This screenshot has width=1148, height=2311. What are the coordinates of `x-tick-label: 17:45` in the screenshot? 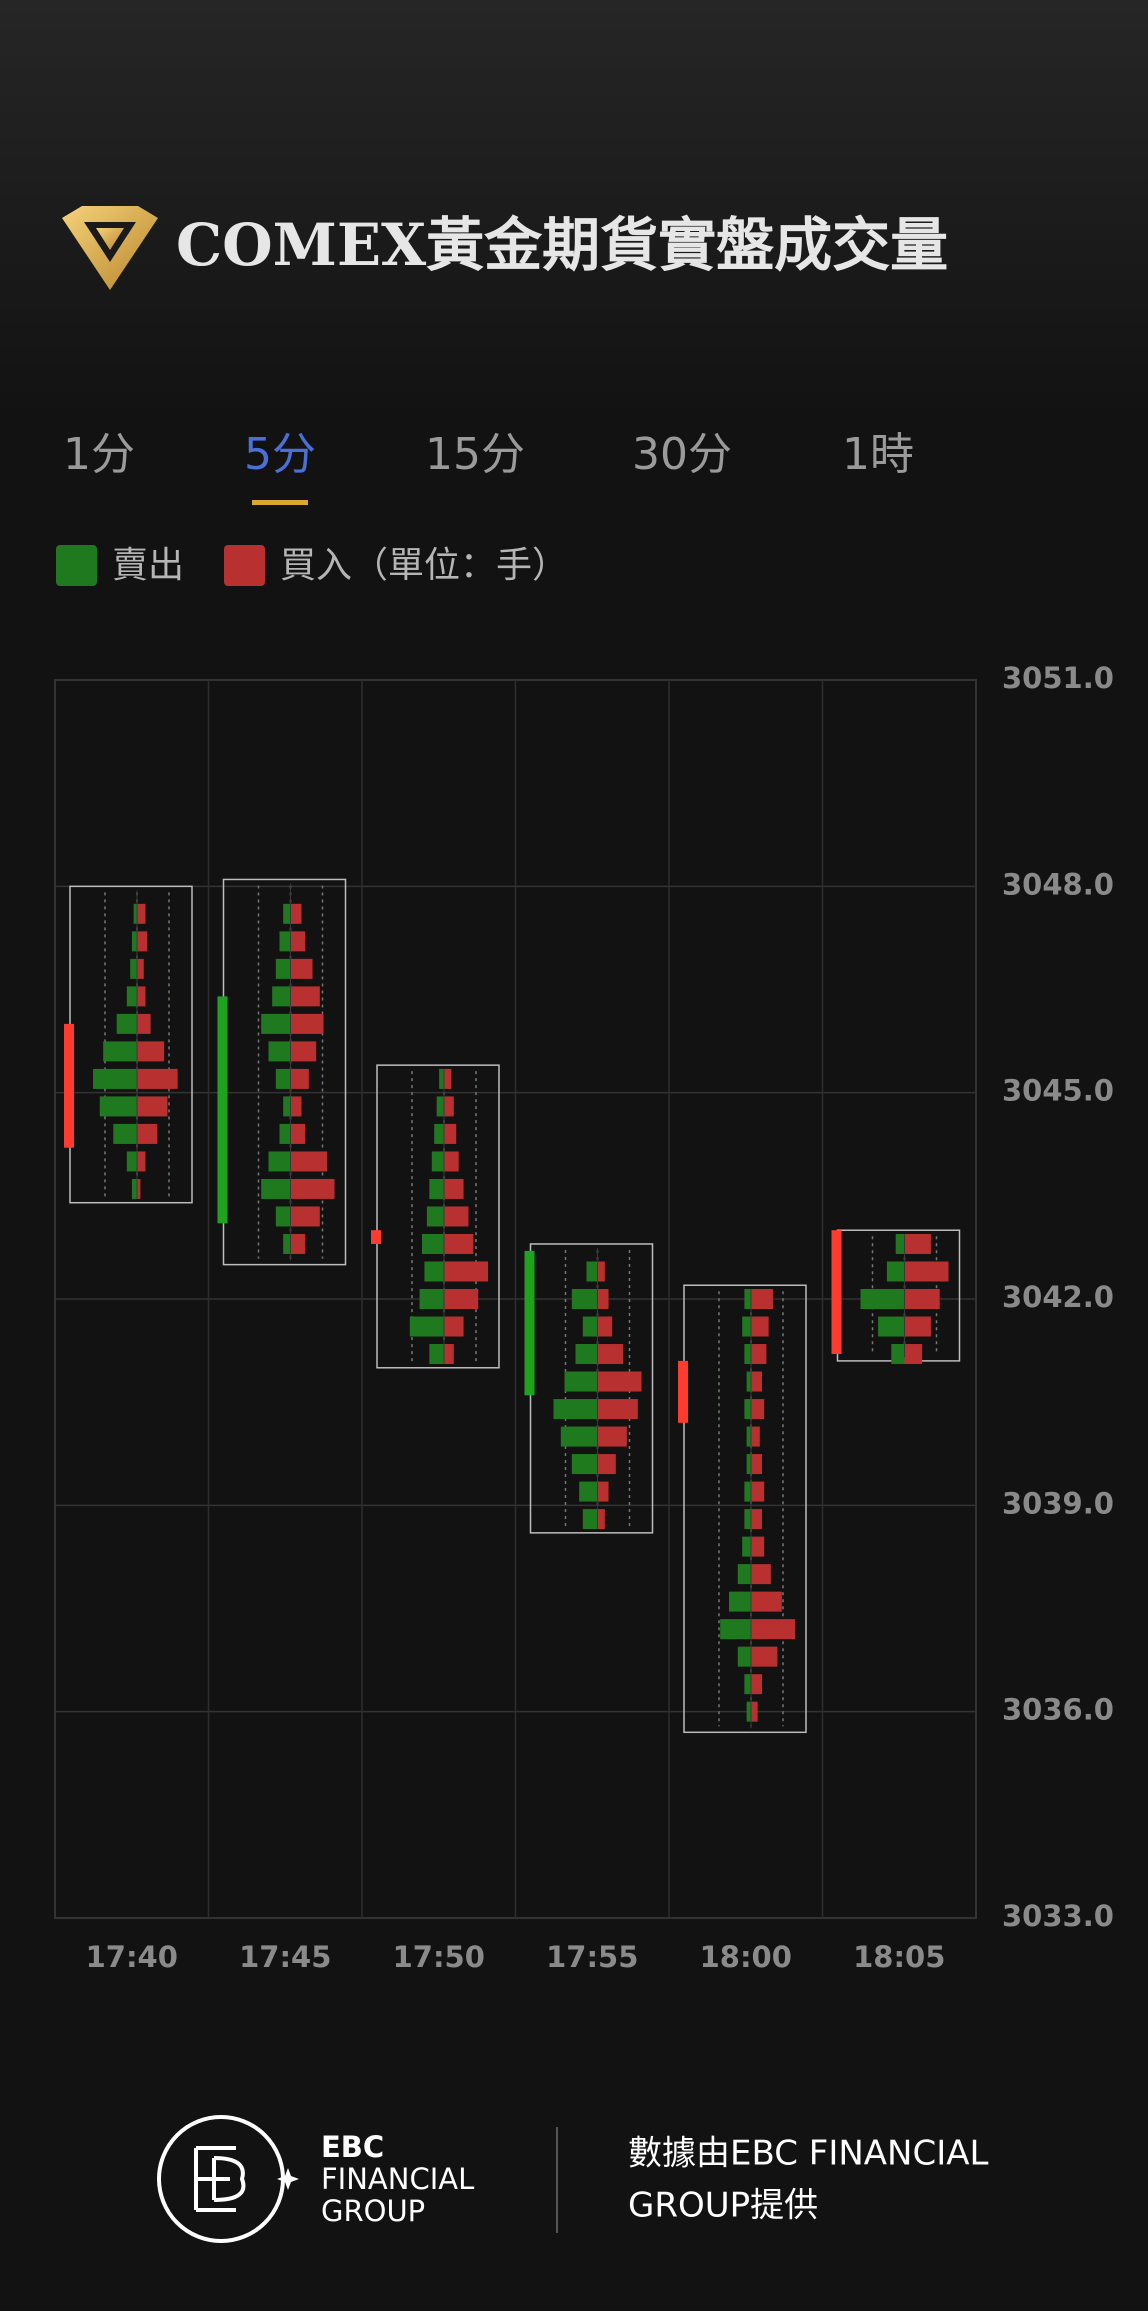 It's located at (285, 1957).